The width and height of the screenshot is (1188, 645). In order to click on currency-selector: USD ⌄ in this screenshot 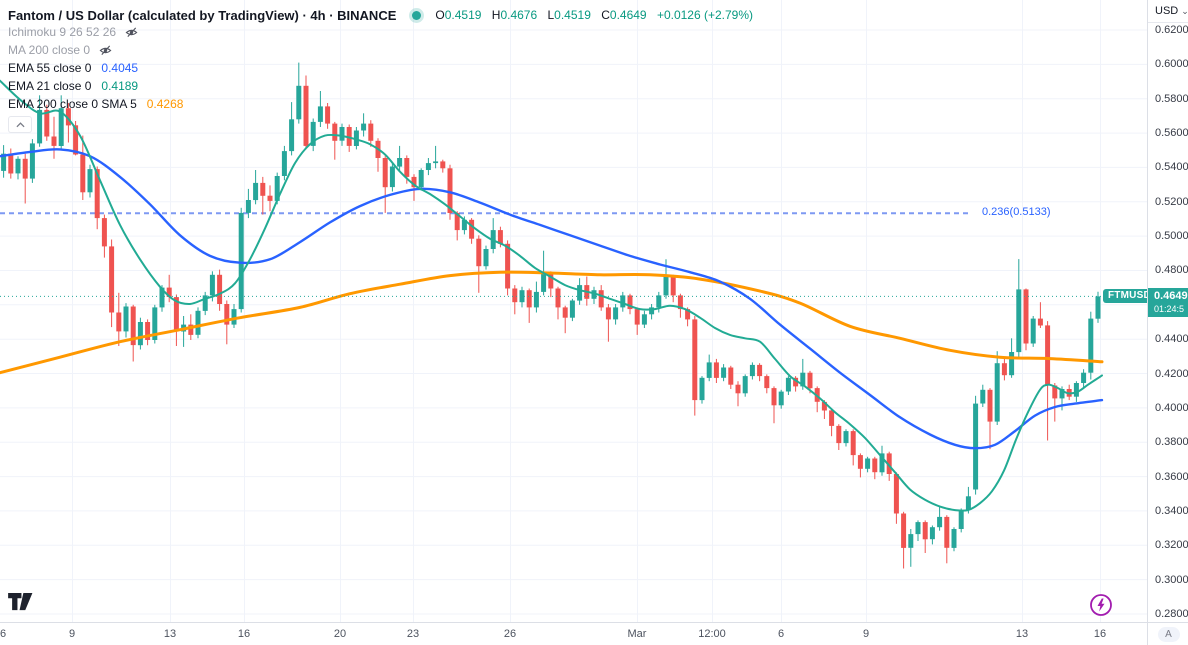, I will do `click(1168, 11)`.